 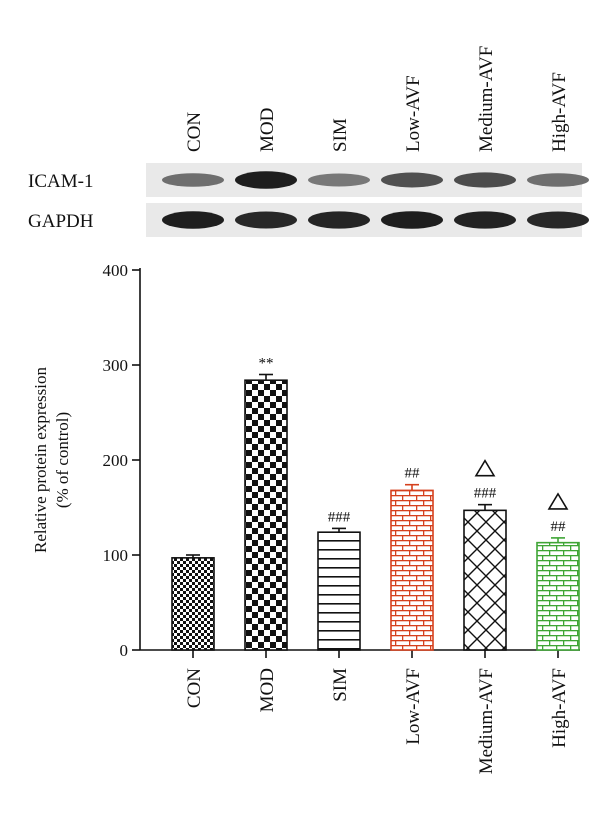 I want to click on y-axis-label: Relative protein expression, so click(x=40, y=460).